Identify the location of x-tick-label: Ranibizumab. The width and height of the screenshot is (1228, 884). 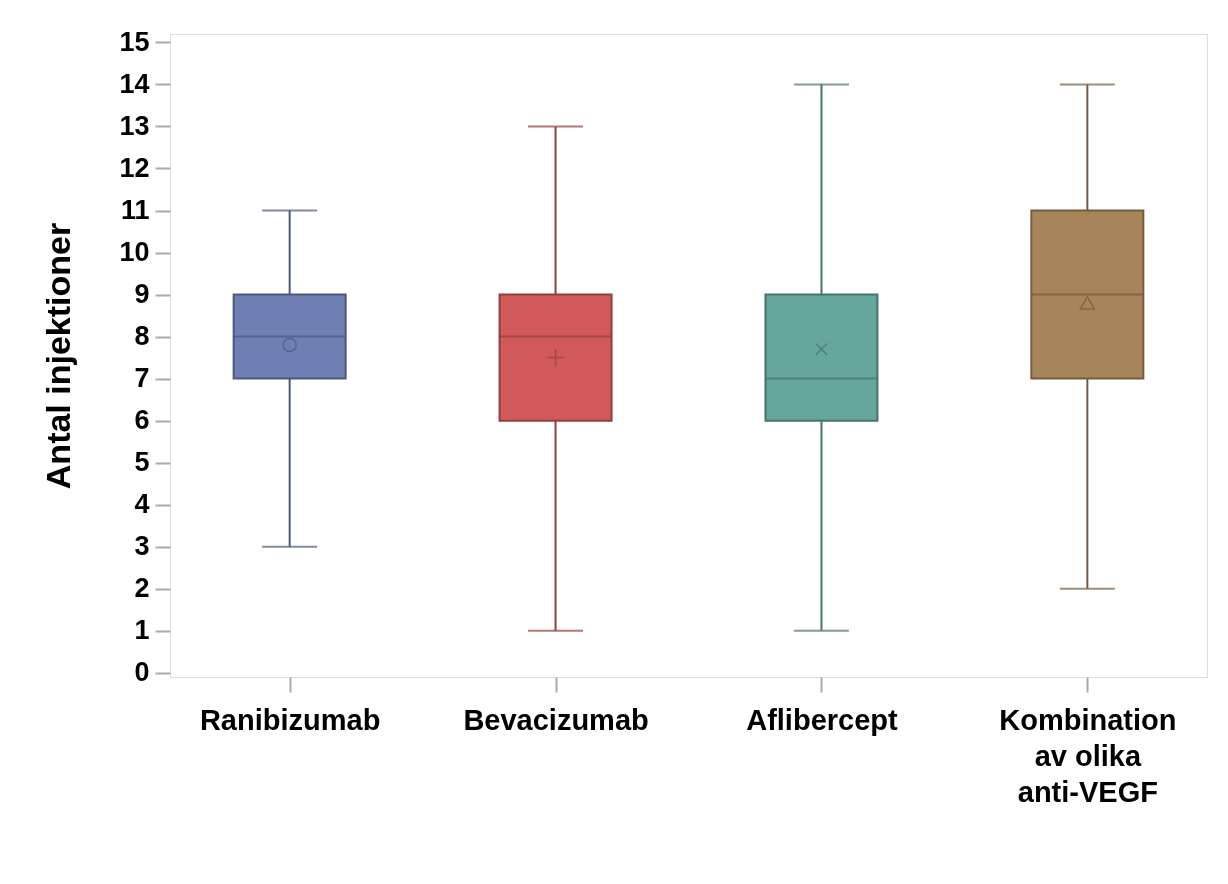
(290, 719).